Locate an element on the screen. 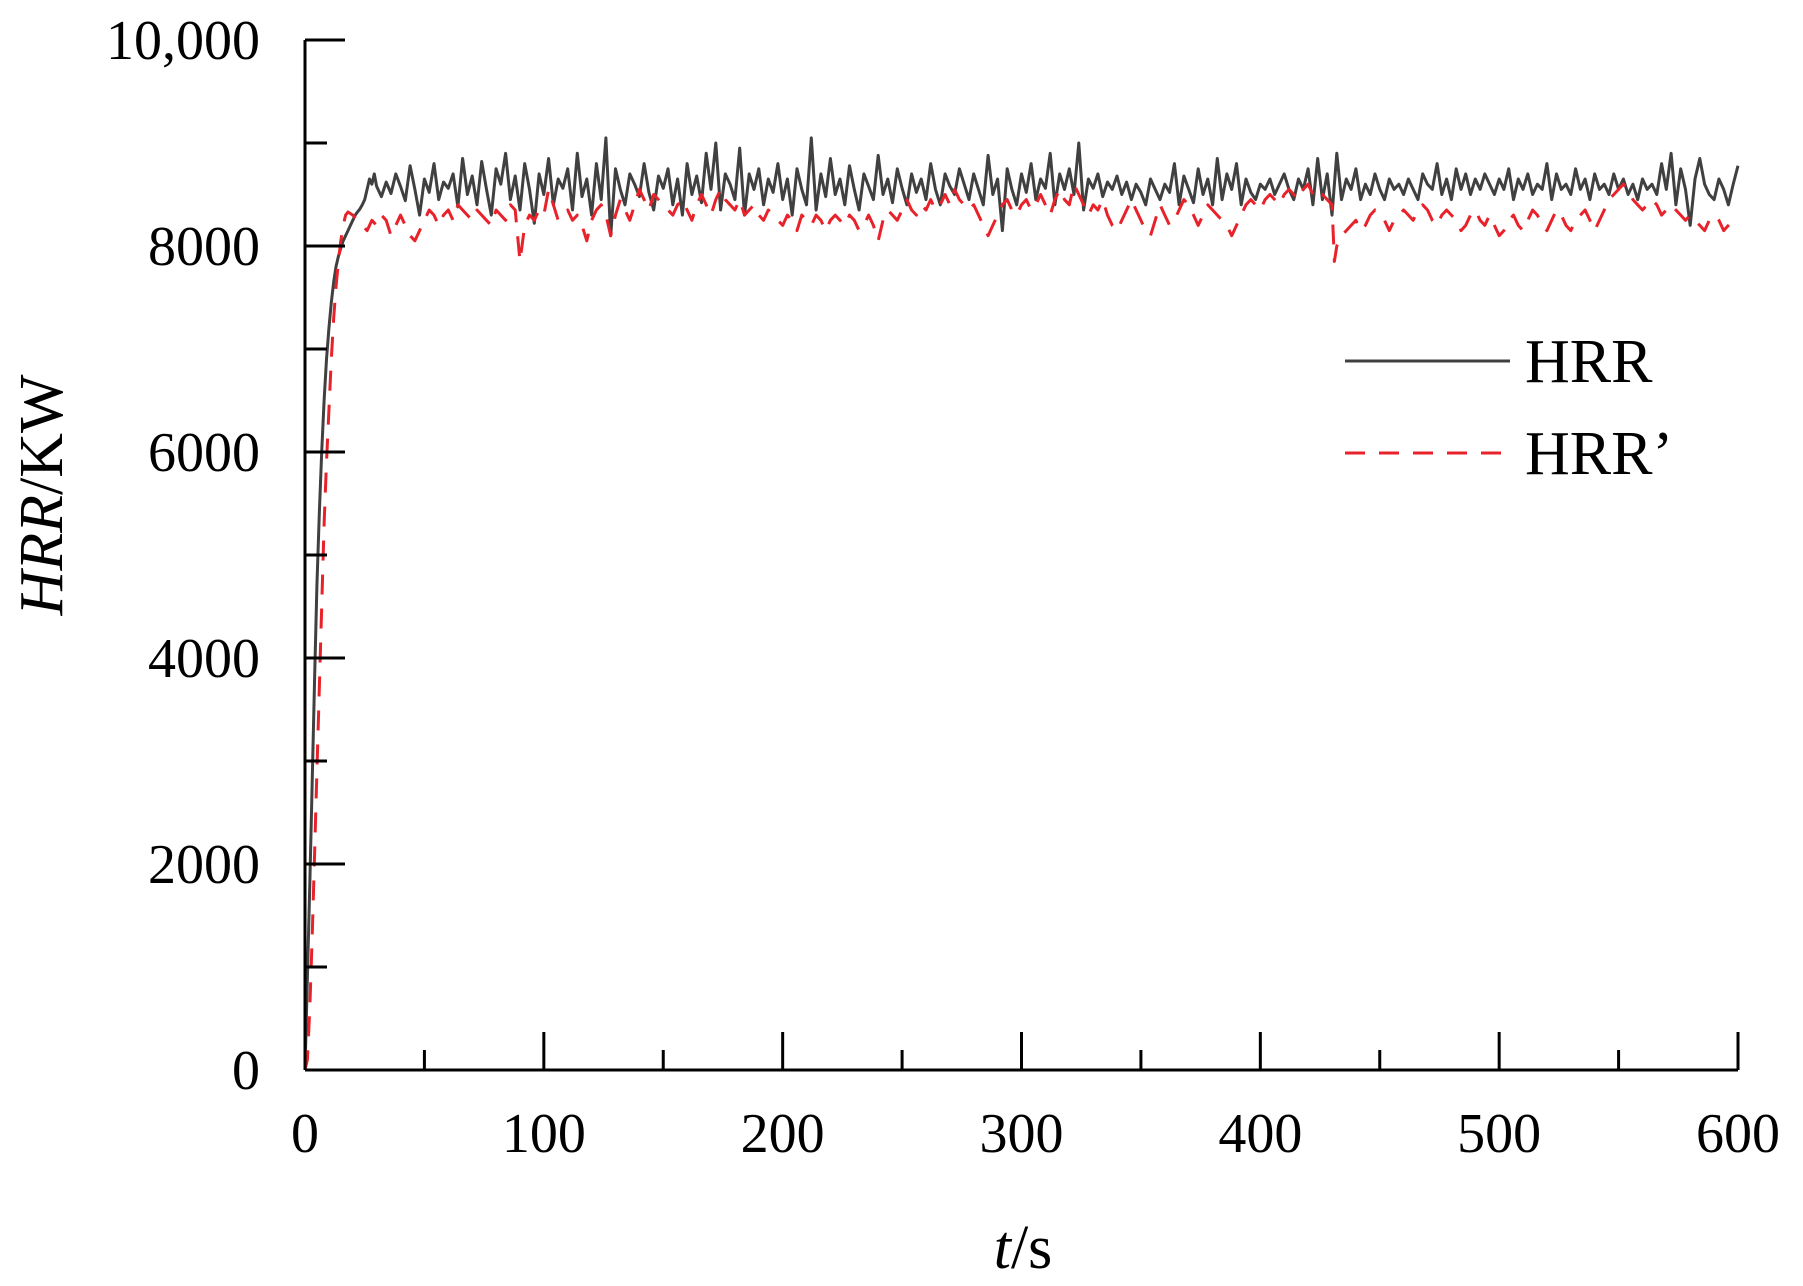 This screenshot has height=1286, width=1803. x-axis-title: t/s is located at coordinates (1023, 1248).